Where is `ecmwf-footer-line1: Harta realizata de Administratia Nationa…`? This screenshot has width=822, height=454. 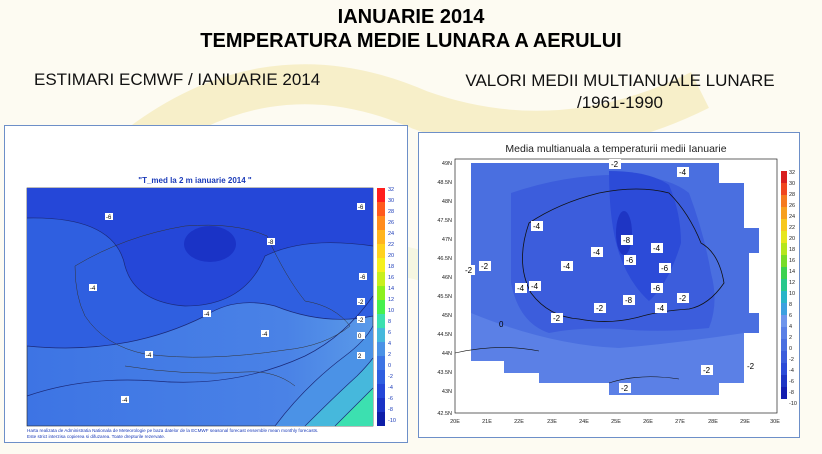 ecmwf-footer-line1: Harta realizata de Administratia Nationa… is located at coordinates (172, 430).